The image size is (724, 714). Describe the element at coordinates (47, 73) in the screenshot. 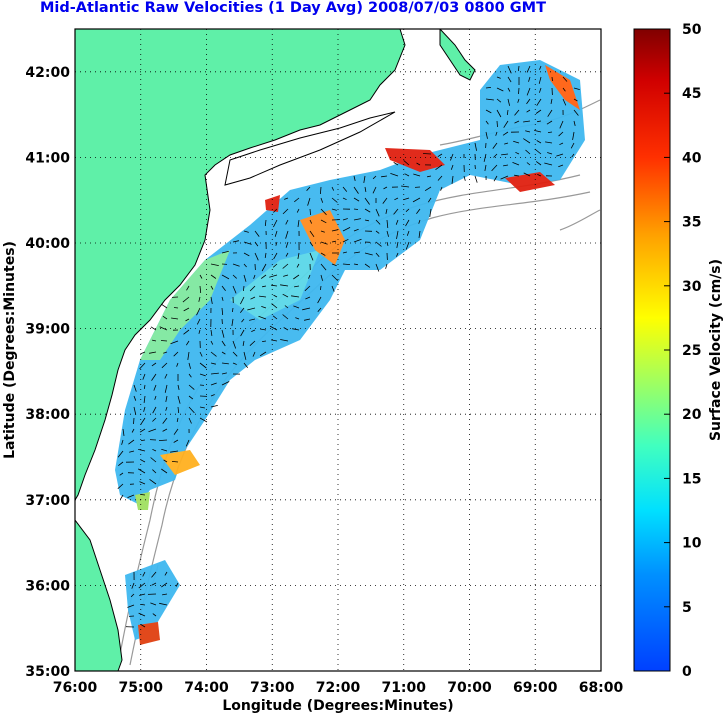

I see `y-tick-label: 42:00` at that location.